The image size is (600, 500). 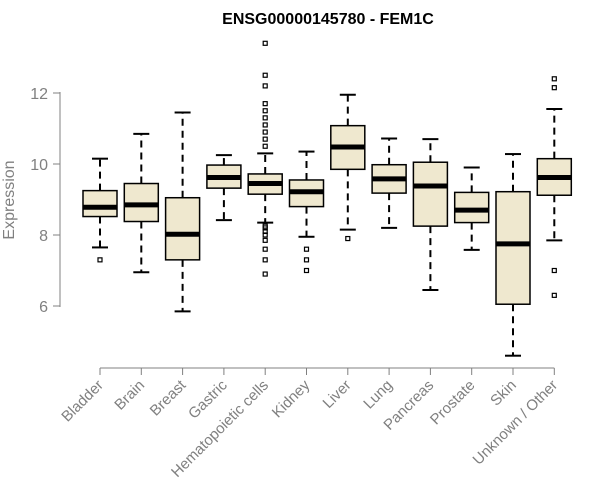 I want to click on box-brain, so click(x=141, y=203).